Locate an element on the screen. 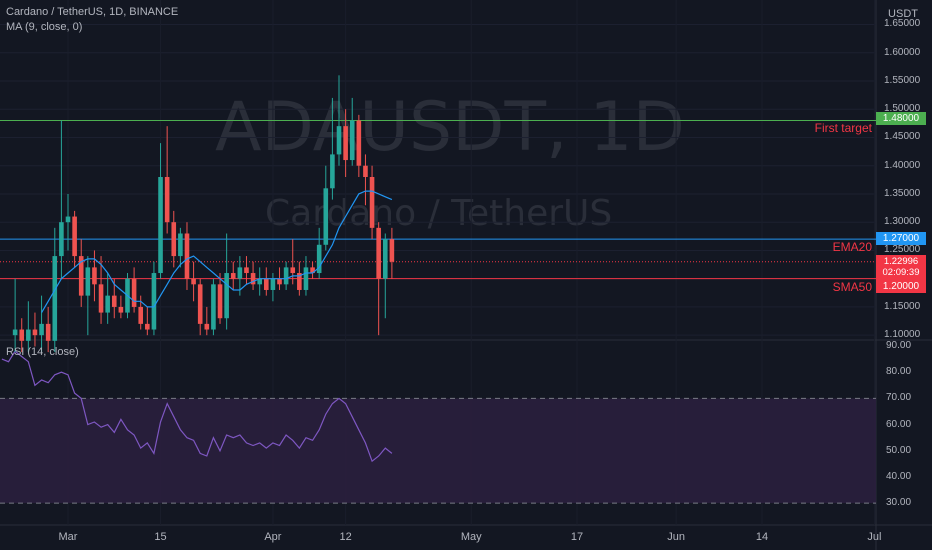  price-tick-label: 1.25000 is located at coordinates (902, 250).